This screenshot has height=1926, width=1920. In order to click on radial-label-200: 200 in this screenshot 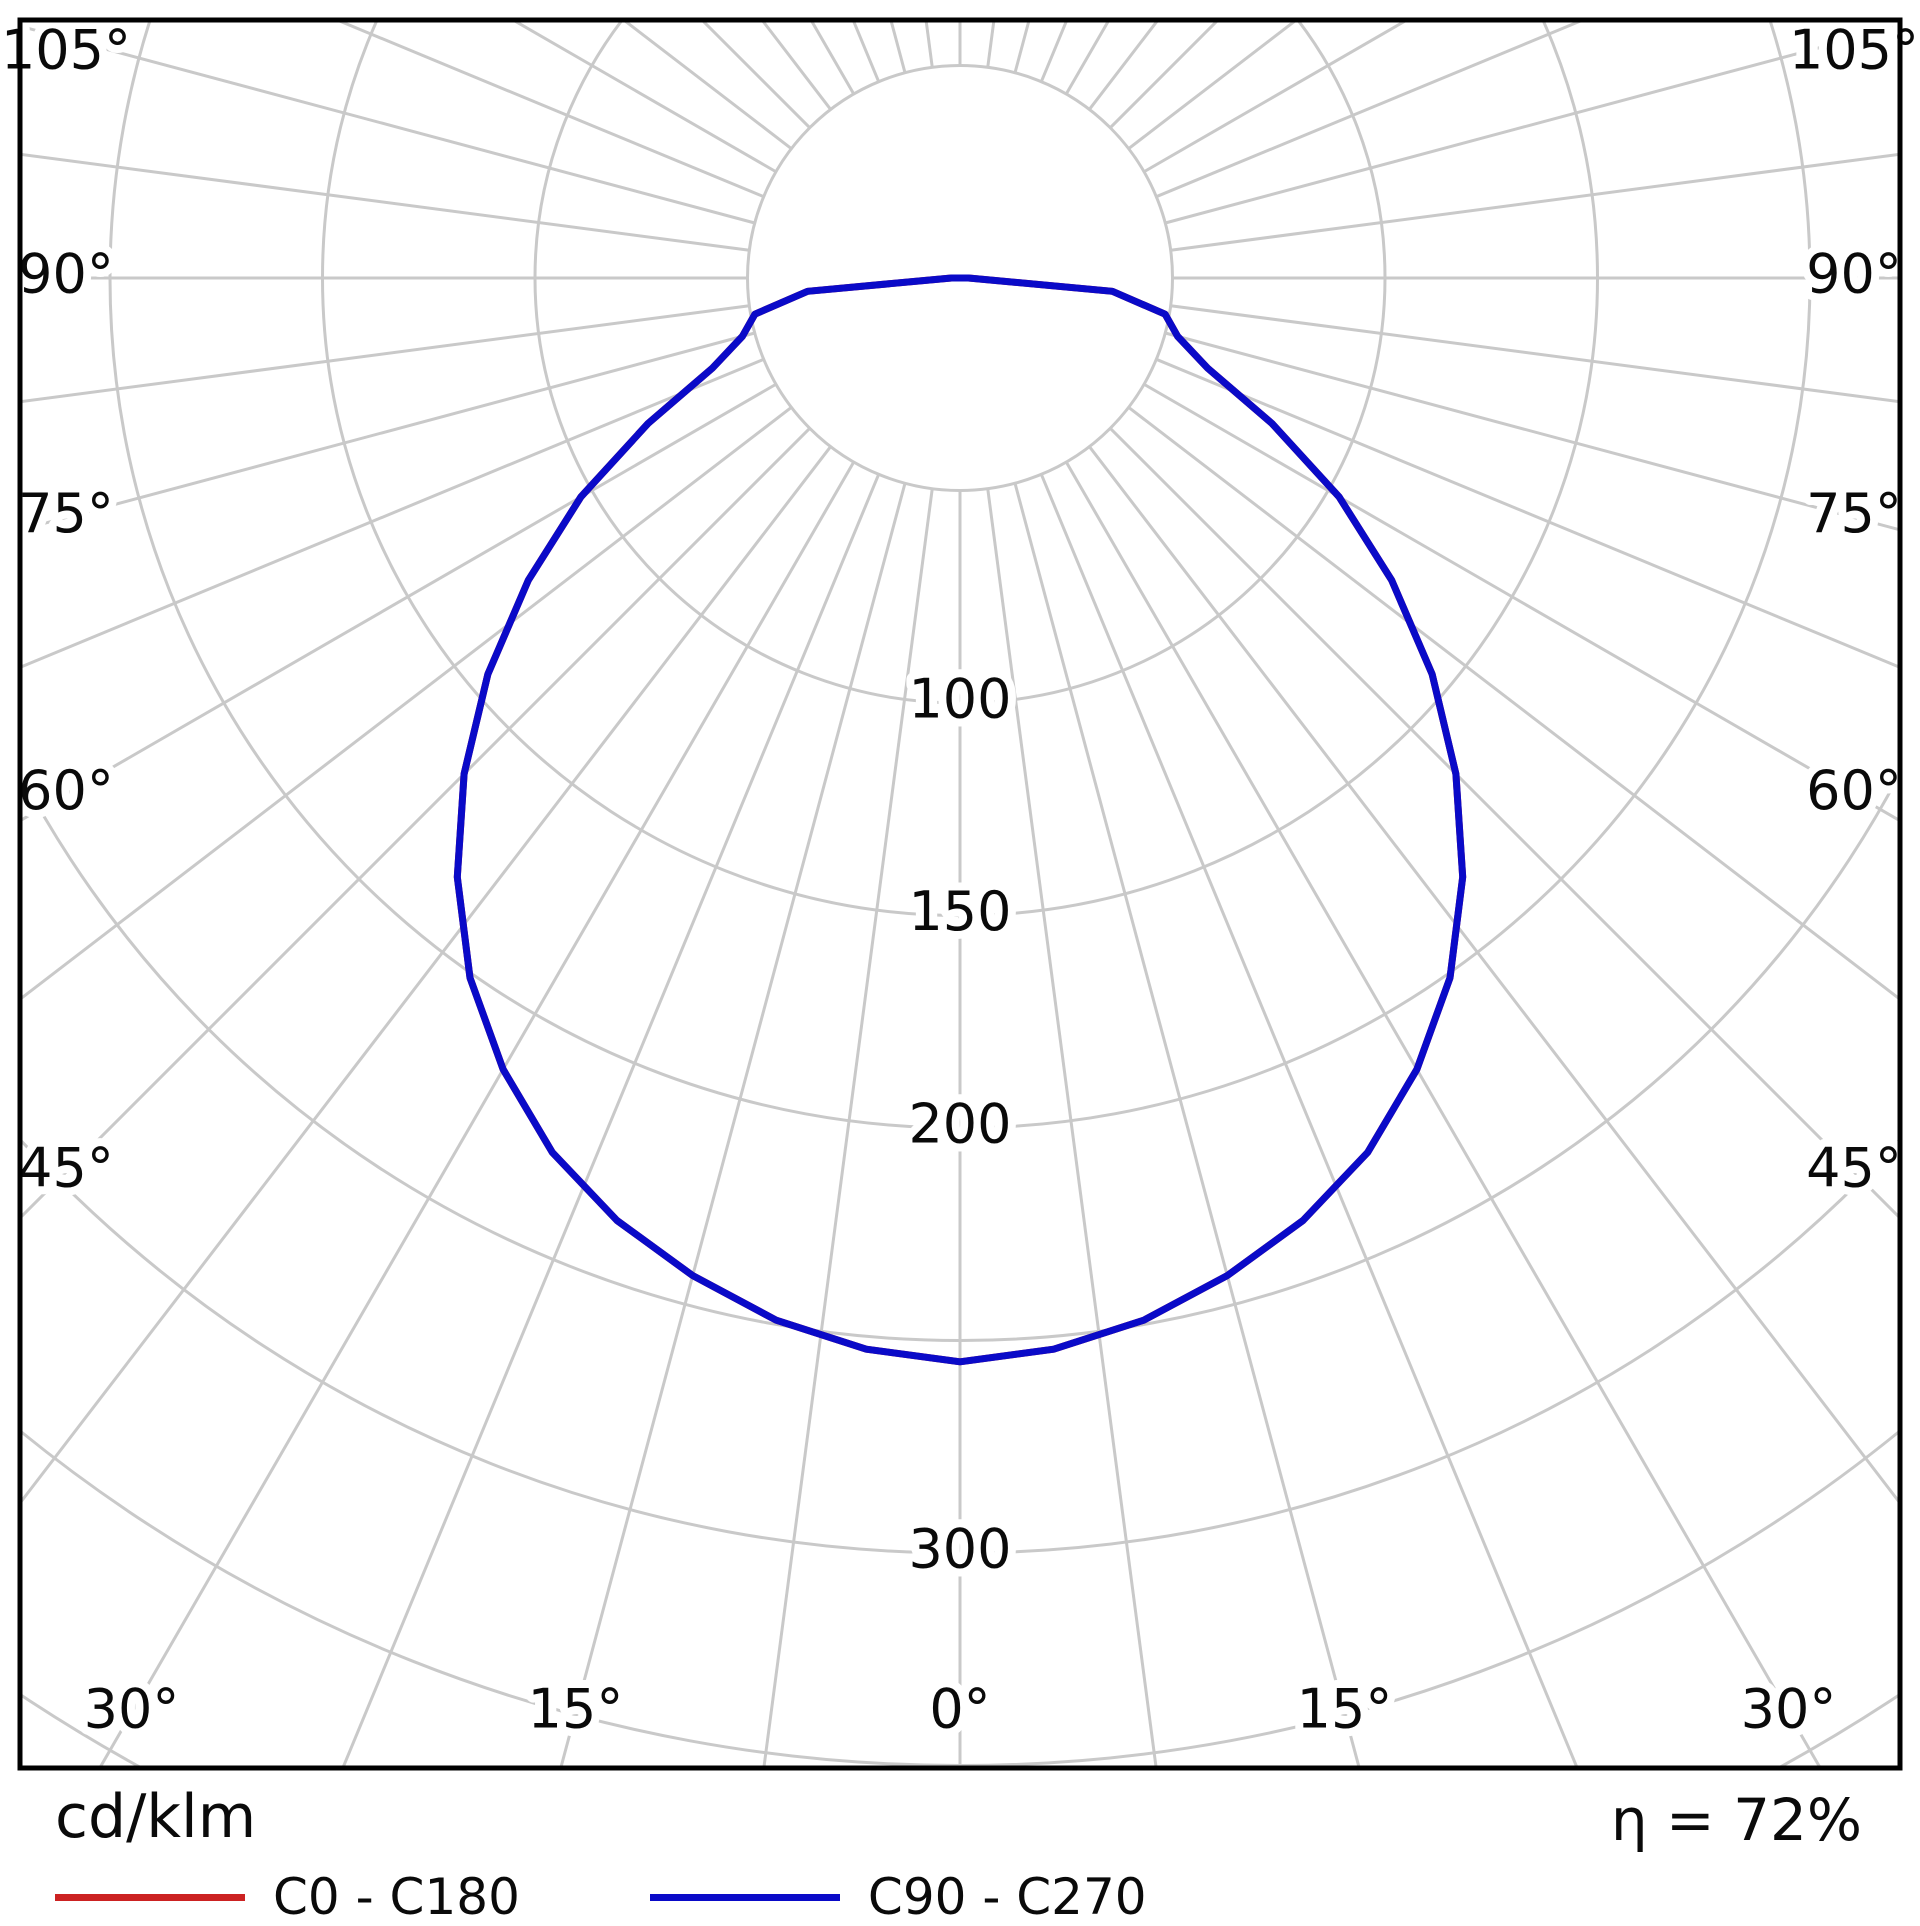, I will do `click(959, 1124)`.